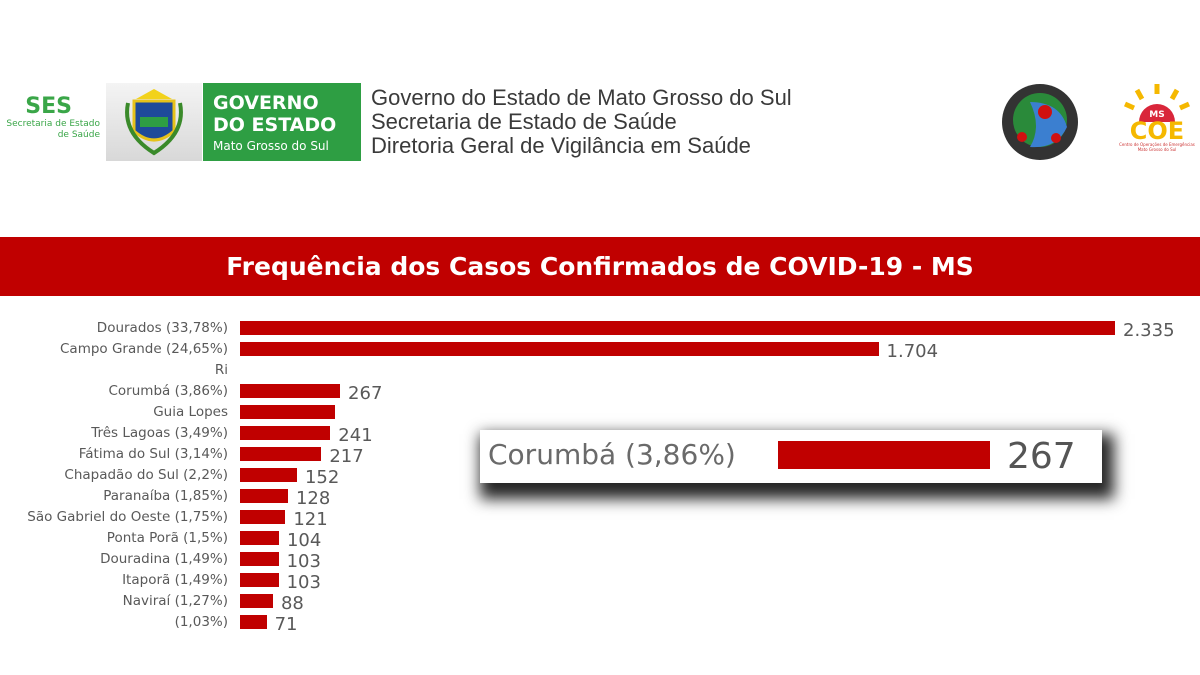  I want to click on bar-value-label: 267, so click(365, 393).